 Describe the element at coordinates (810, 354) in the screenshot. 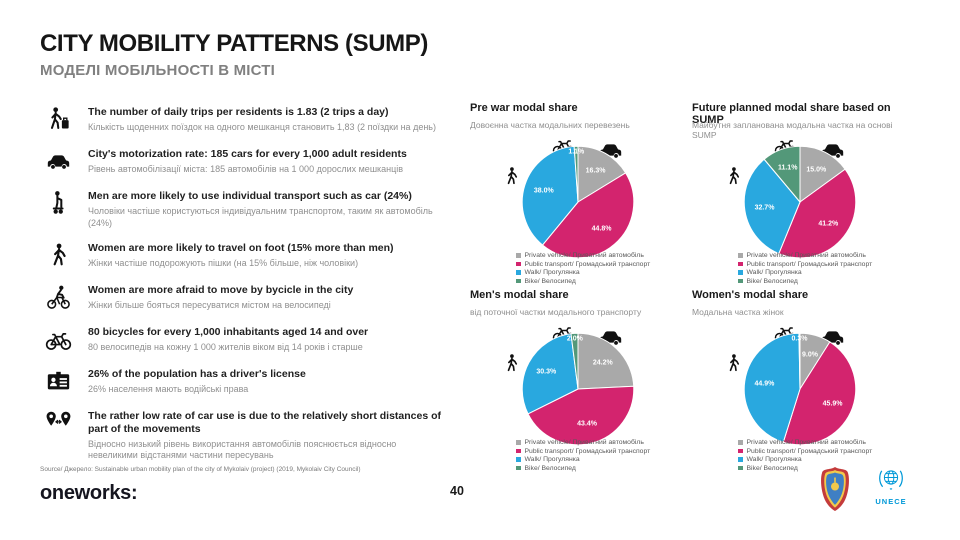

I see `slice-label: 9.0%` at that location.